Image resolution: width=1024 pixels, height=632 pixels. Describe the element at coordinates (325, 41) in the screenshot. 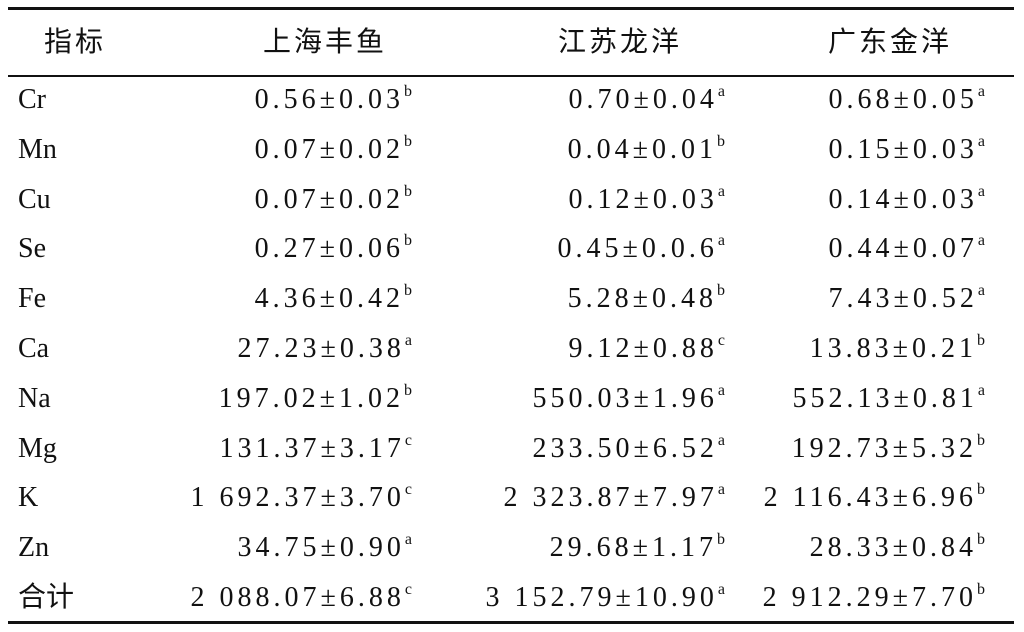

I see `header-cell: 上海丰鱼` at that location.